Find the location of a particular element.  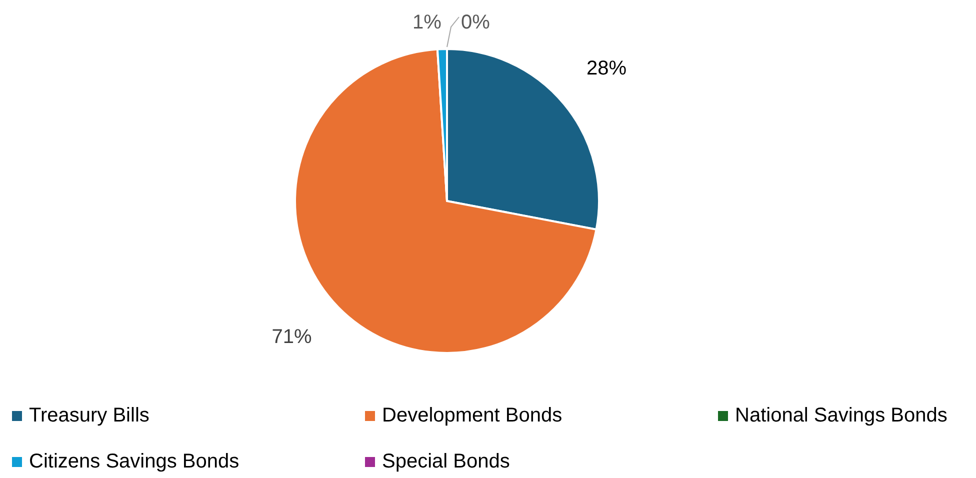

legend-label: Treasury Bills is located at coordinates (89, 415).